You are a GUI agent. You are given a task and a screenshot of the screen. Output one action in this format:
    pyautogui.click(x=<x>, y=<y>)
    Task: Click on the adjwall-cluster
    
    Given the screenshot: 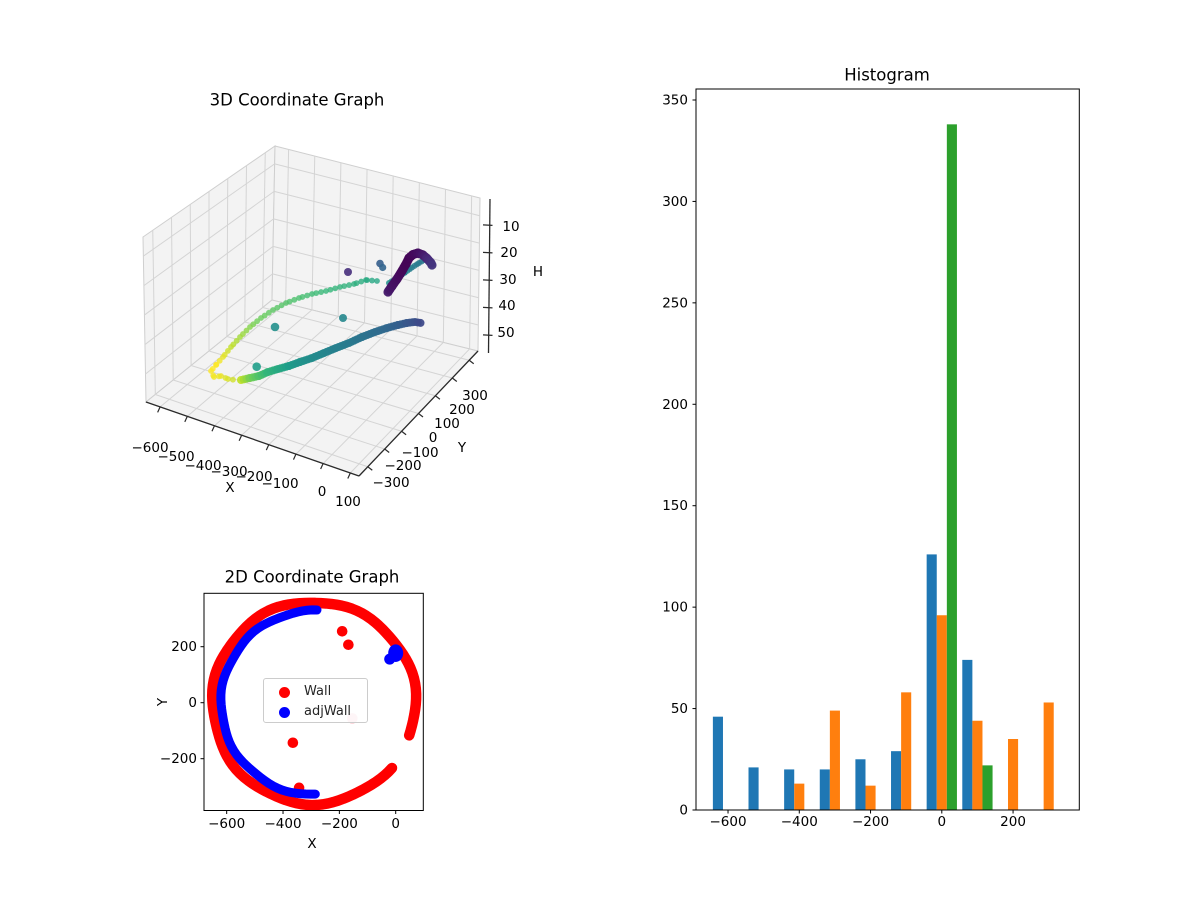 What is the action you would take?
    pyautogui.click(x=390, y=659)
    